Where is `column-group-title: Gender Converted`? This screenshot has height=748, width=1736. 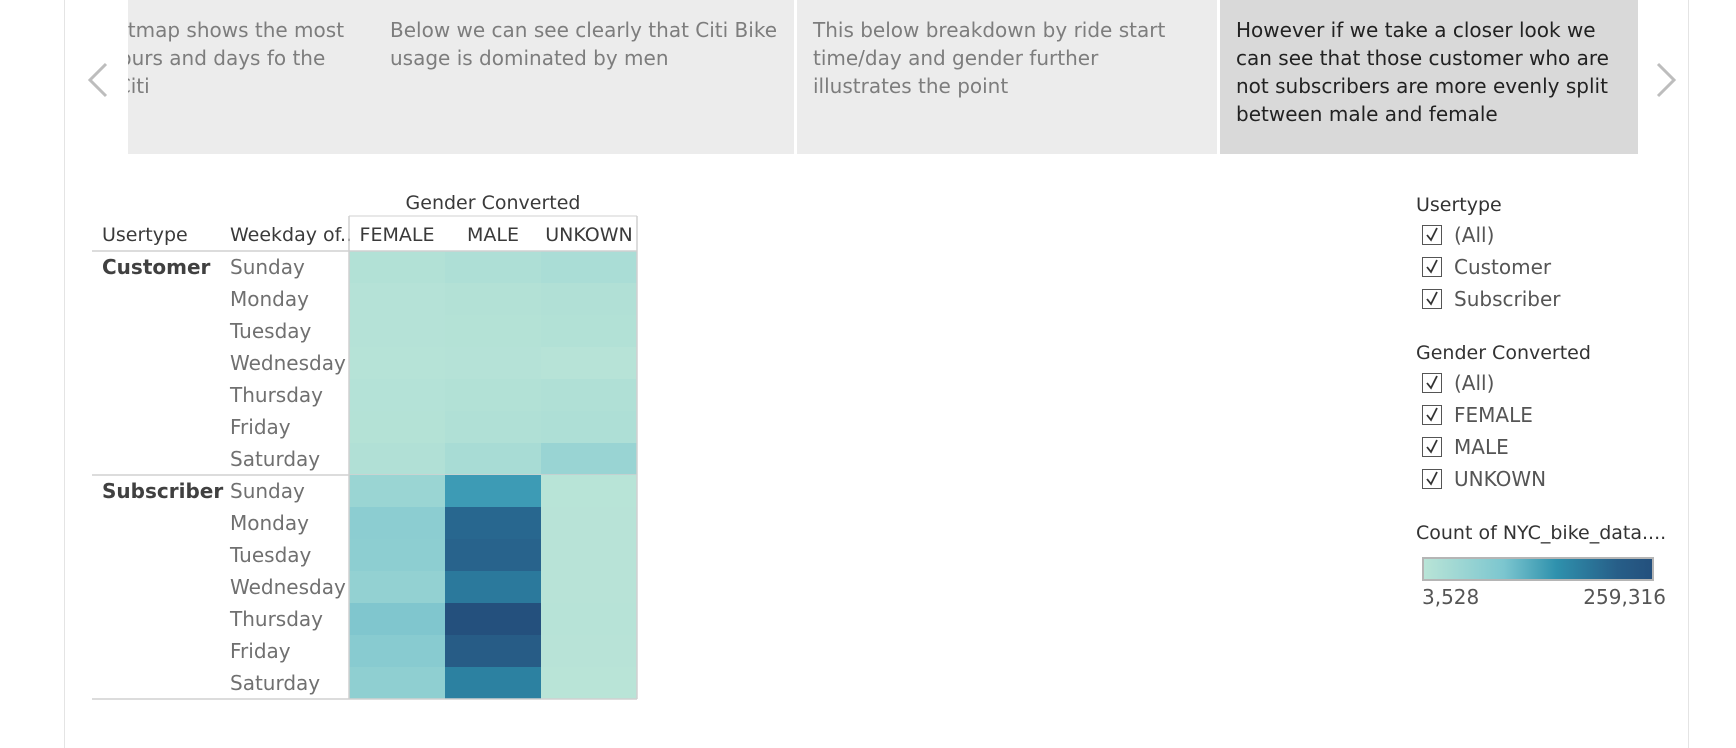 column-group-title: Gender Converted is located at coordinates (493, 203).